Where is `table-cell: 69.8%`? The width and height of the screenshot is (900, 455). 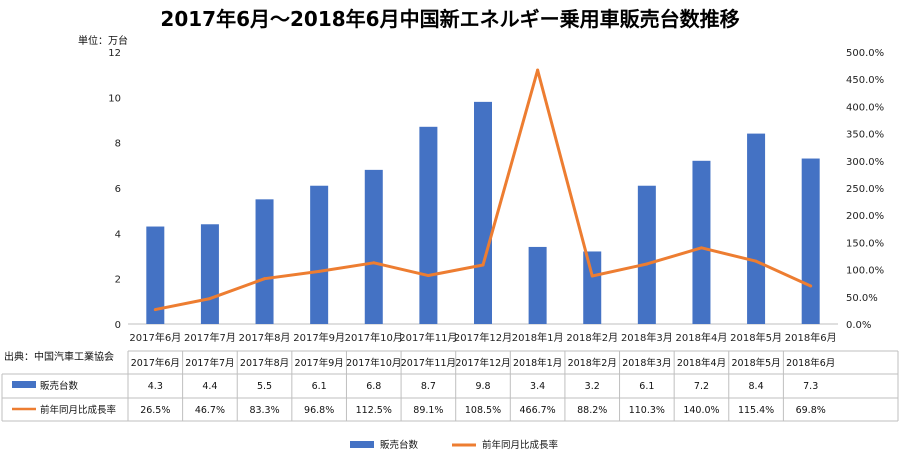 table-cell: 69.8% is located at coordinates (811, 410).